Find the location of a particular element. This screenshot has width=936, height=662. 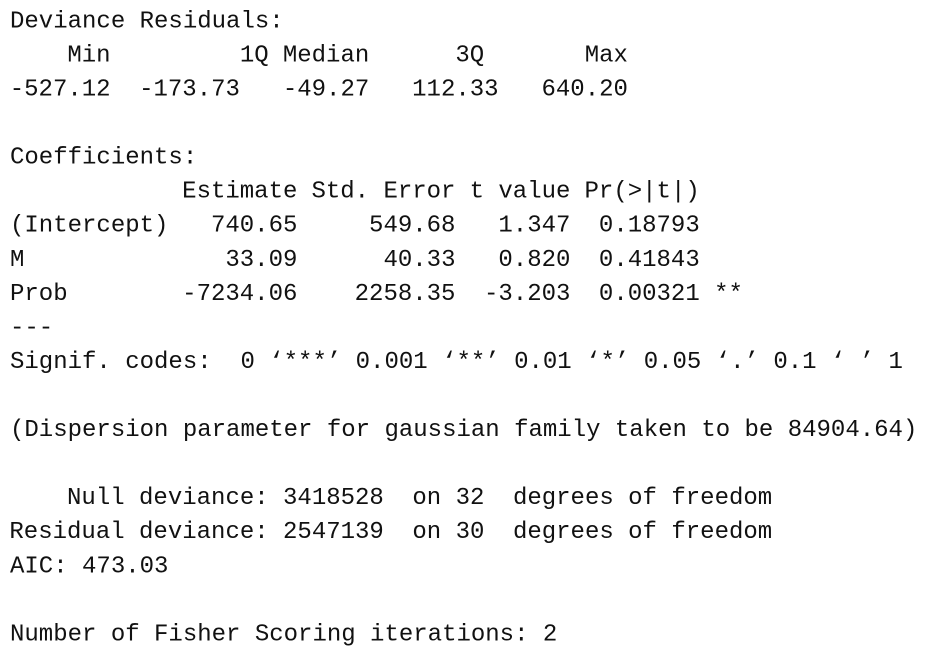

aic: AIC: 473.03 is located at coordinates (89, 566).